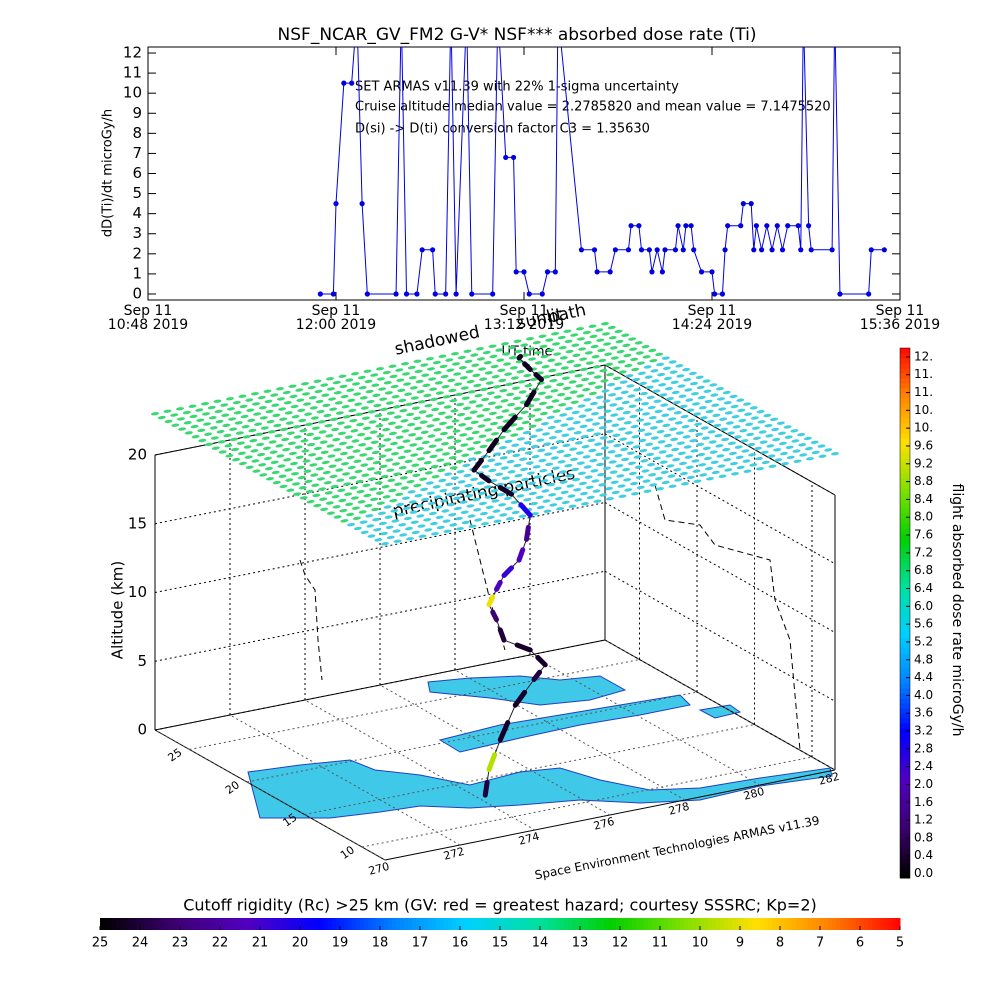  What do you see at coordinates (923, 766) in the screenshot?
I see `colorbar-tick-label: 2.4` at bounding box center [923, 766].